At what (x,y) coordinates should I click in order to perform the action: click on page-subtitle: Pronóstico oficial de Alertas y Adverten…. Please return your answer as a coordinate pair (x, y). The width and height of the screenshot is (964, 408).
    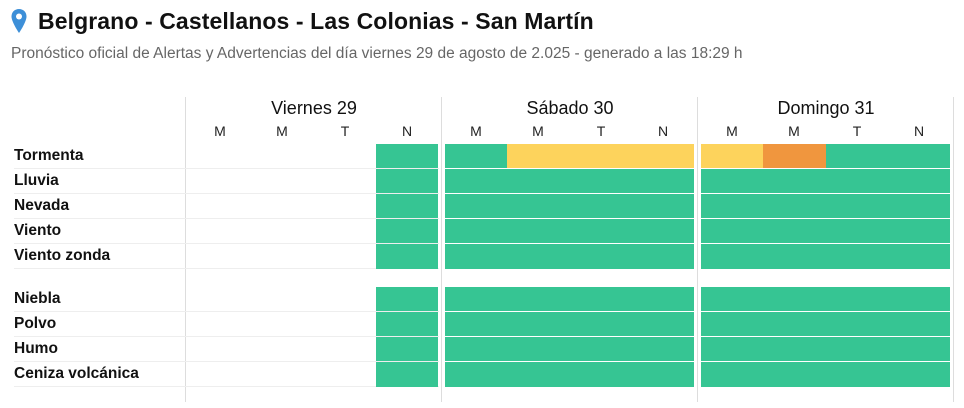
    Looking at the image, I should click on (377, 53).